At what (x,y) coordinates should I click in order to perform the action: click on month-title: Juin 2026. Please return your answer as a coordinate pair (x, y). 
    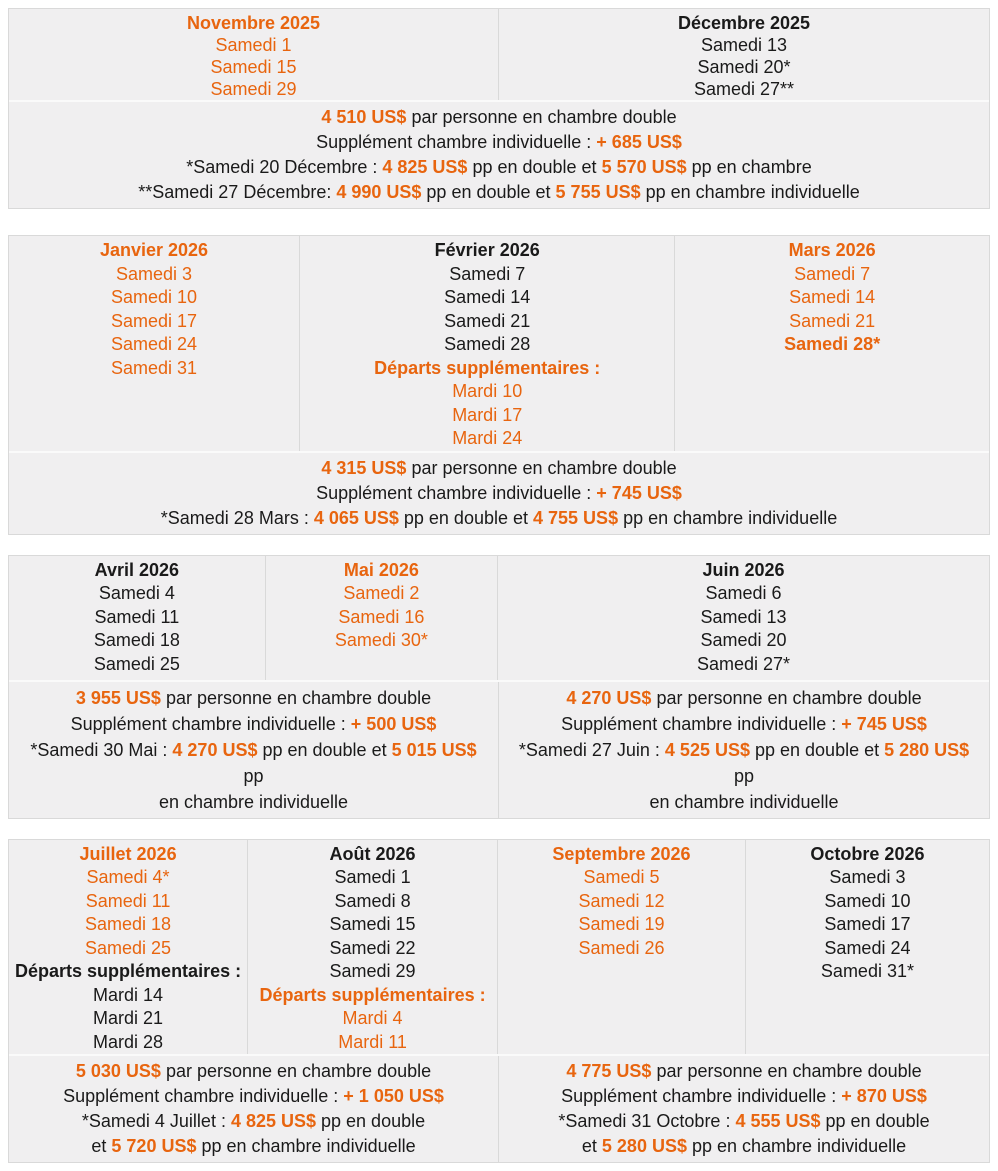
    Looking at the image, I should click on (743, 569).